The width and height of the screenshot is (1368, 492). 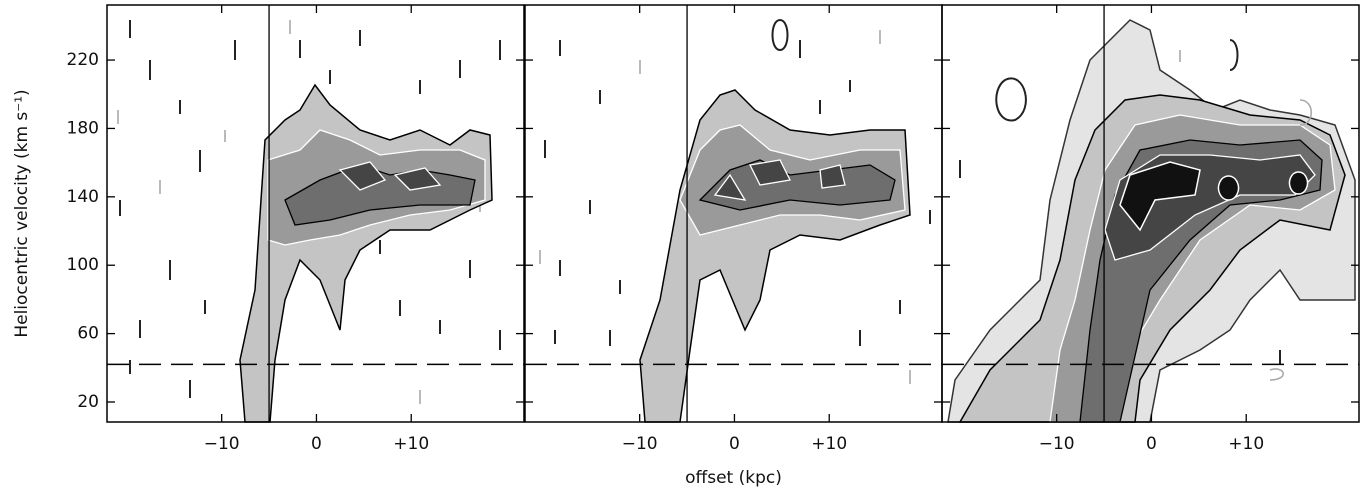 What do you see at coordinates (88, 334) in the screenshot?
I see `y-tick-label: 60` at bounding box center [88, 334].